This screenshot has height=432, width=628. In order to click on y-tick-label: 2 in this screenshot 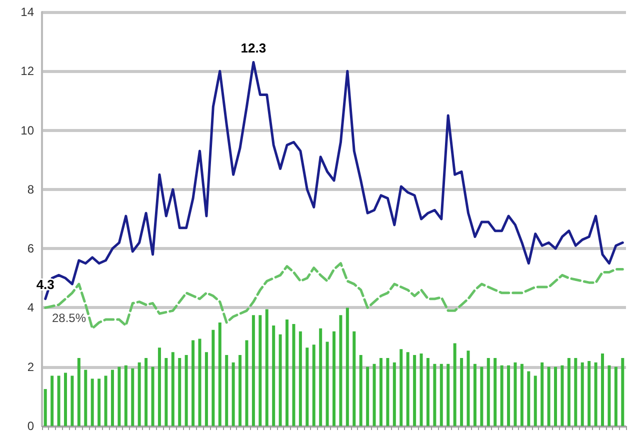, I will do `click(30, 367)`.